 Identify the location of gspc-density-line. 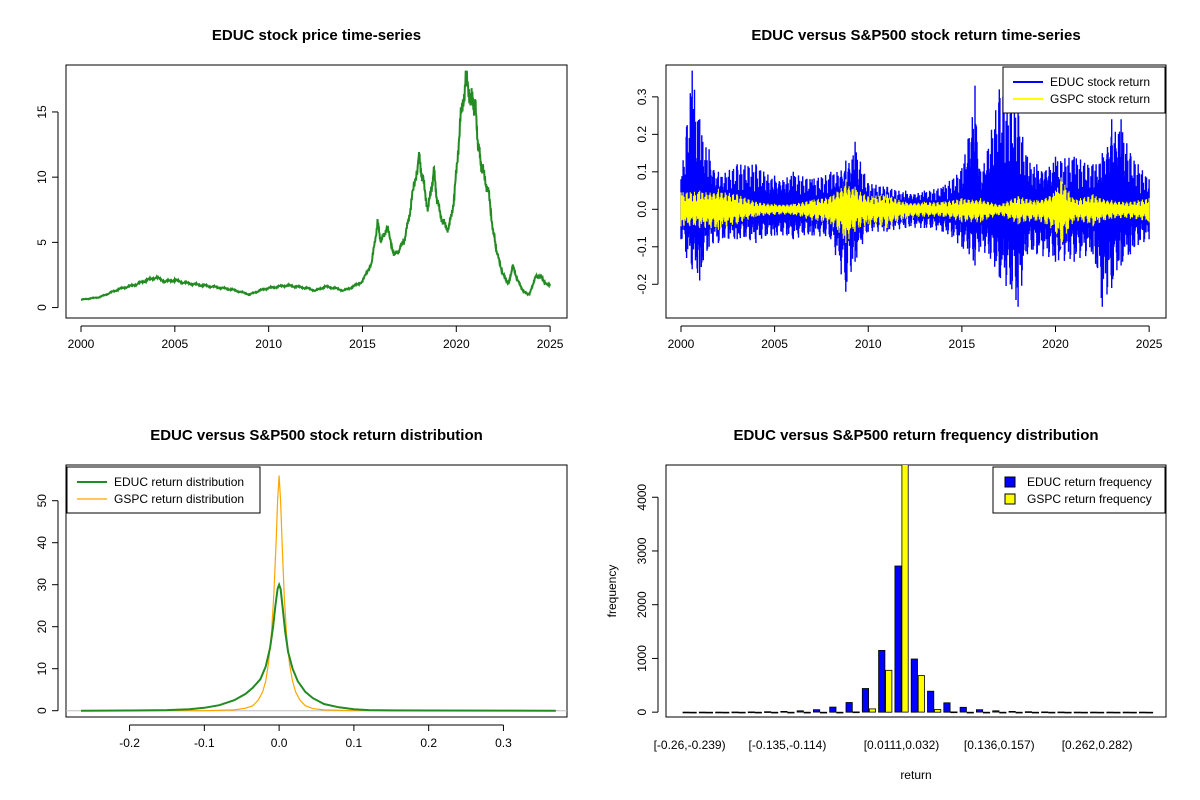
(318, 593).